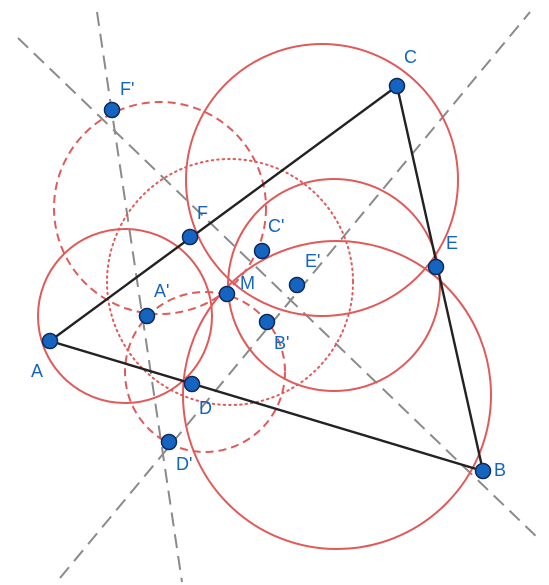 Image resolution: width=549 pixels, height=585 pixels. What do you see at coordinates (119, 99) in the screenshot?
I see `point-f-prime: F'` at bounding box center [119, 99].